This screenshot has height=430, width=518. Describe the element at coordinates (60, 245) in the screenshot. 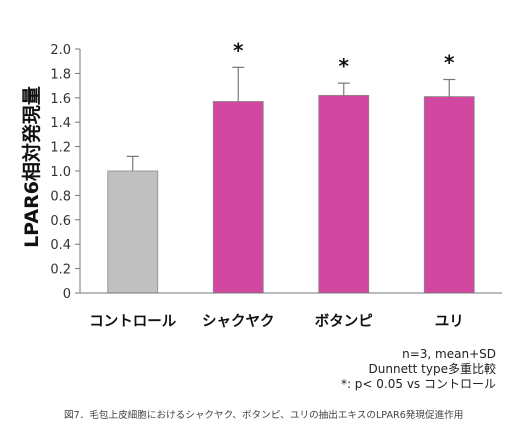

I see `y-tick-label: 0.4` at that location.